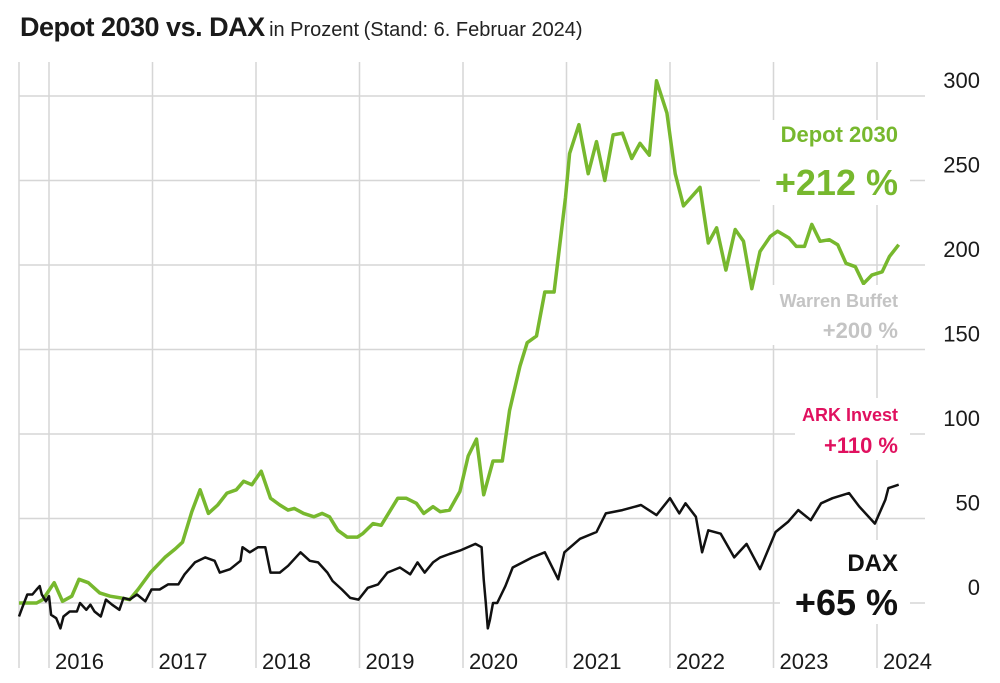  I want to click on y-tick-label: 50, so click(968, 503).